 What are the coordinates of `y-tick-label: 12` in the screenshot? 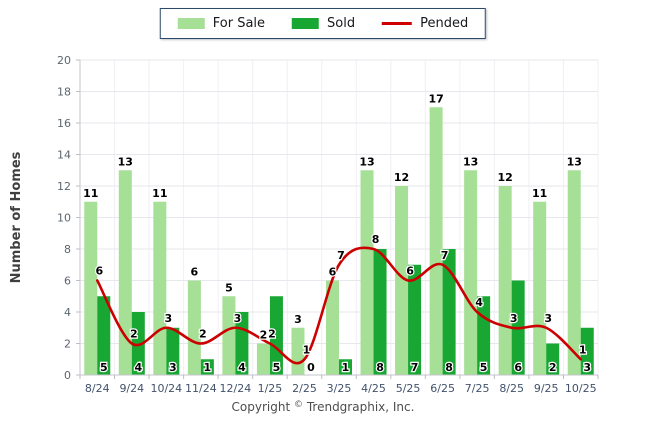 It's located at (64, 186).